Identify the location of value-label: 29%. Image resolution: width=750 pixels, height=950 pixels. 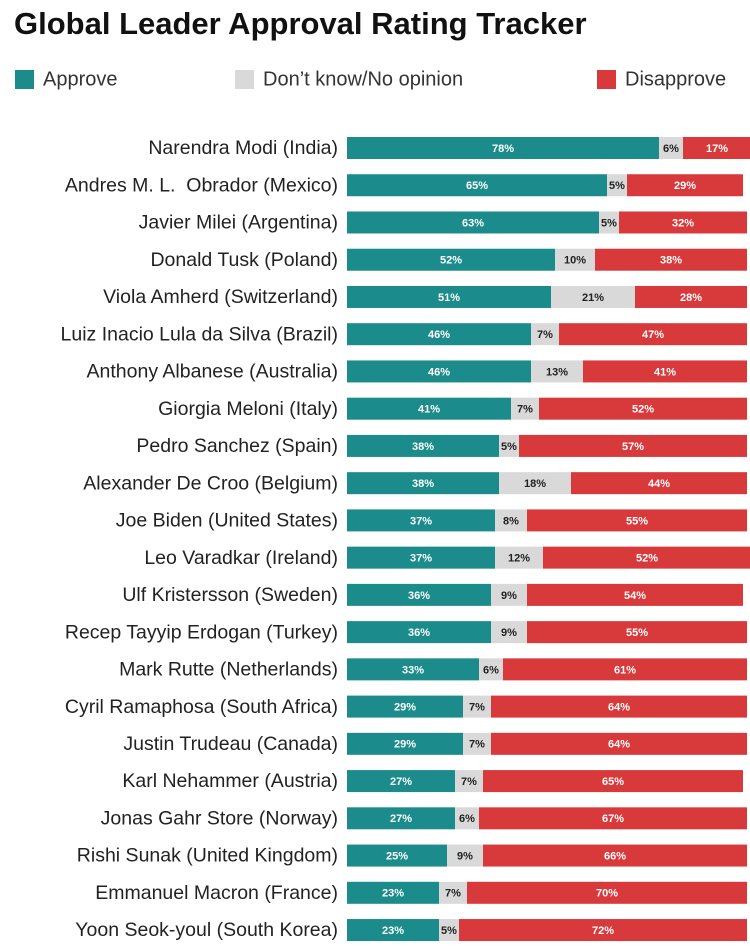
(405, 745).